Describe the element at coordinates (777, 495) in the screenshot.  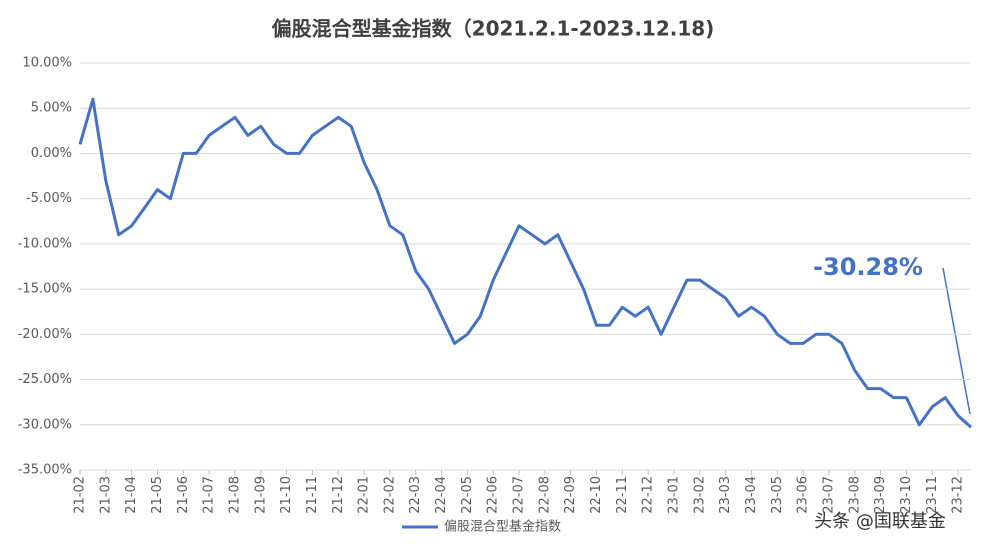
I see `x-tick-label: 23-05` at that location.